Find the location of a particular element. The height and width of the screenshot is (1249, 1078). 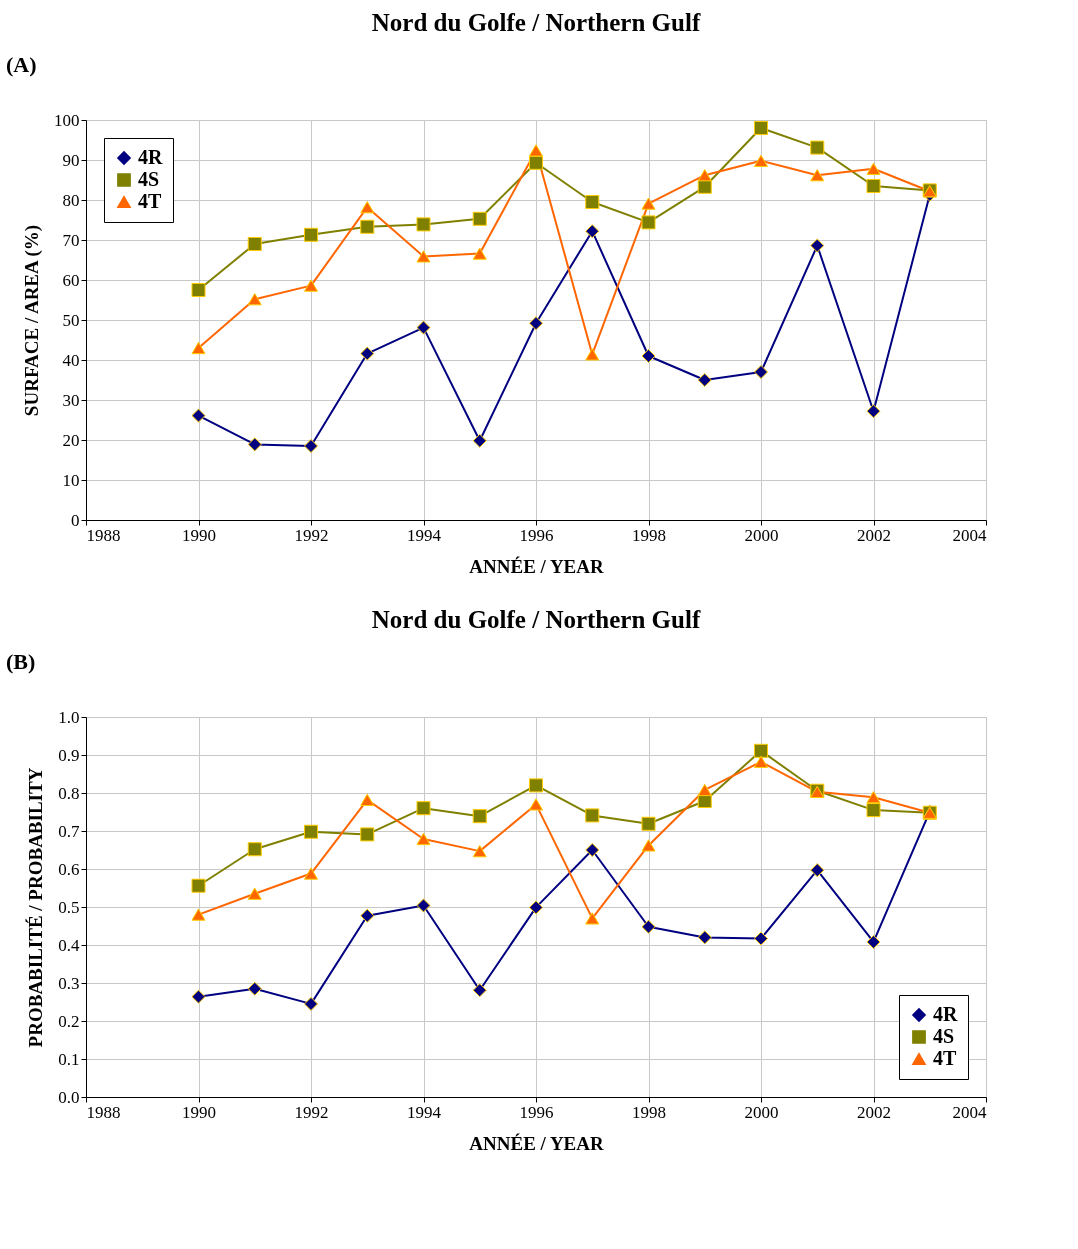

y-tick-label: 90 is located at coordinates (71, 160).